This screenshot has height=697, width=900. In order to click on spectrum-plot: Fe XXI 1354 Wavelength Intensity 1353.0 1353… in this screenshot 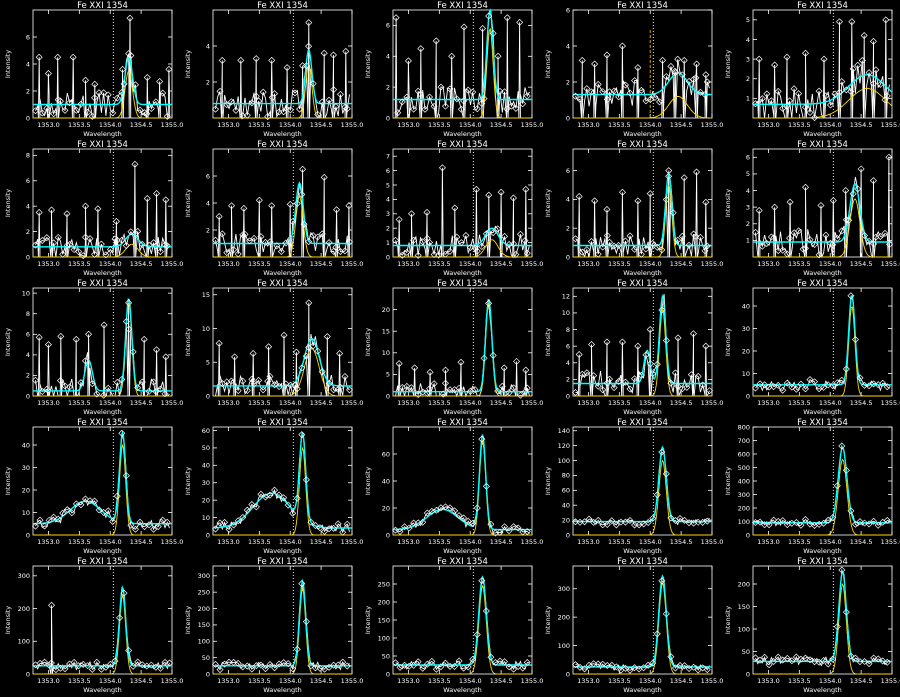, I will do `click(453, 69)`.